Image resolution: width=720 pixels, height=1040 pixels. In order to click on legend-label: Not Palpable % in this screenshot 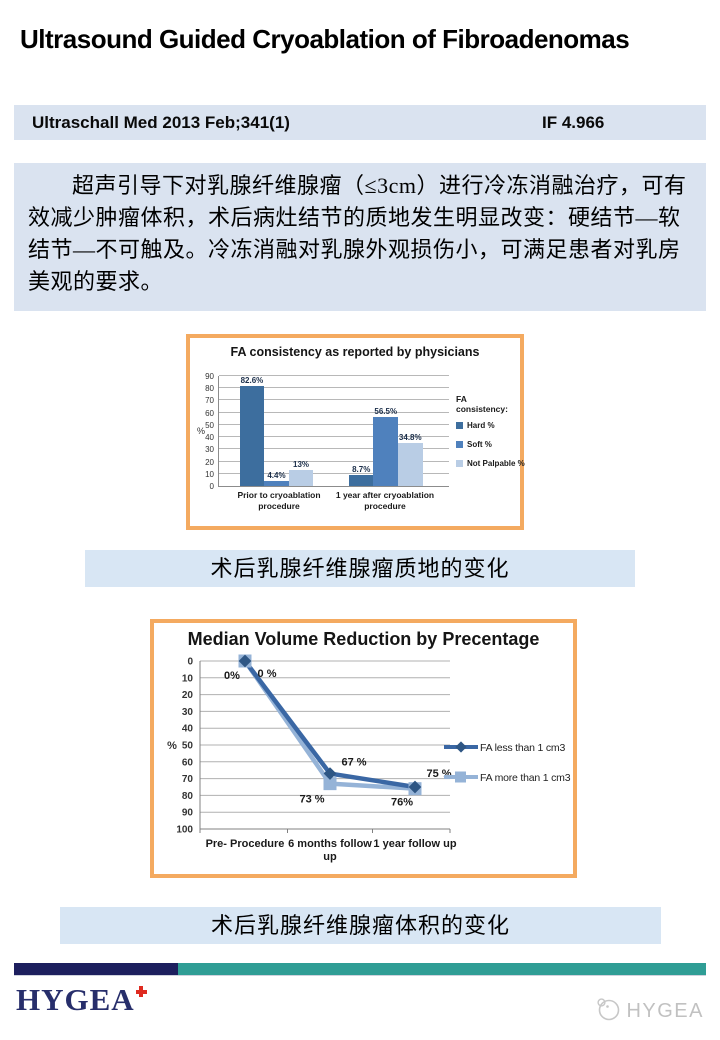, I will do `click(496, 463)`.